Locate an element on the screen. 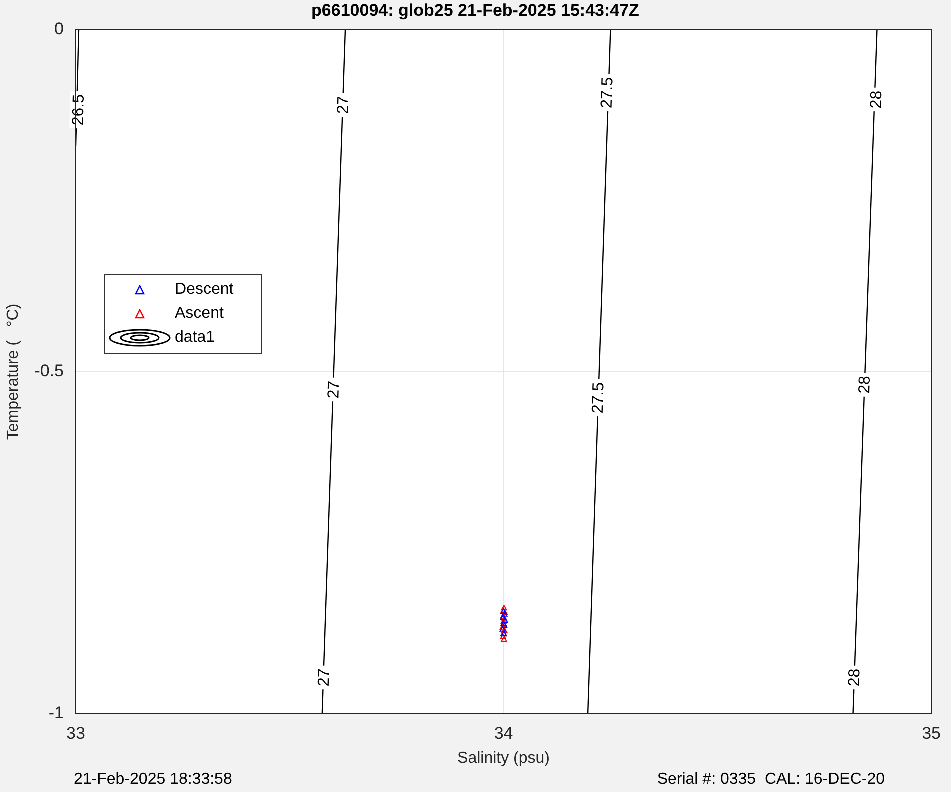  text: Serial #: 0335 CAL: 16-DEC-20 is located at coordinates (771, 780).